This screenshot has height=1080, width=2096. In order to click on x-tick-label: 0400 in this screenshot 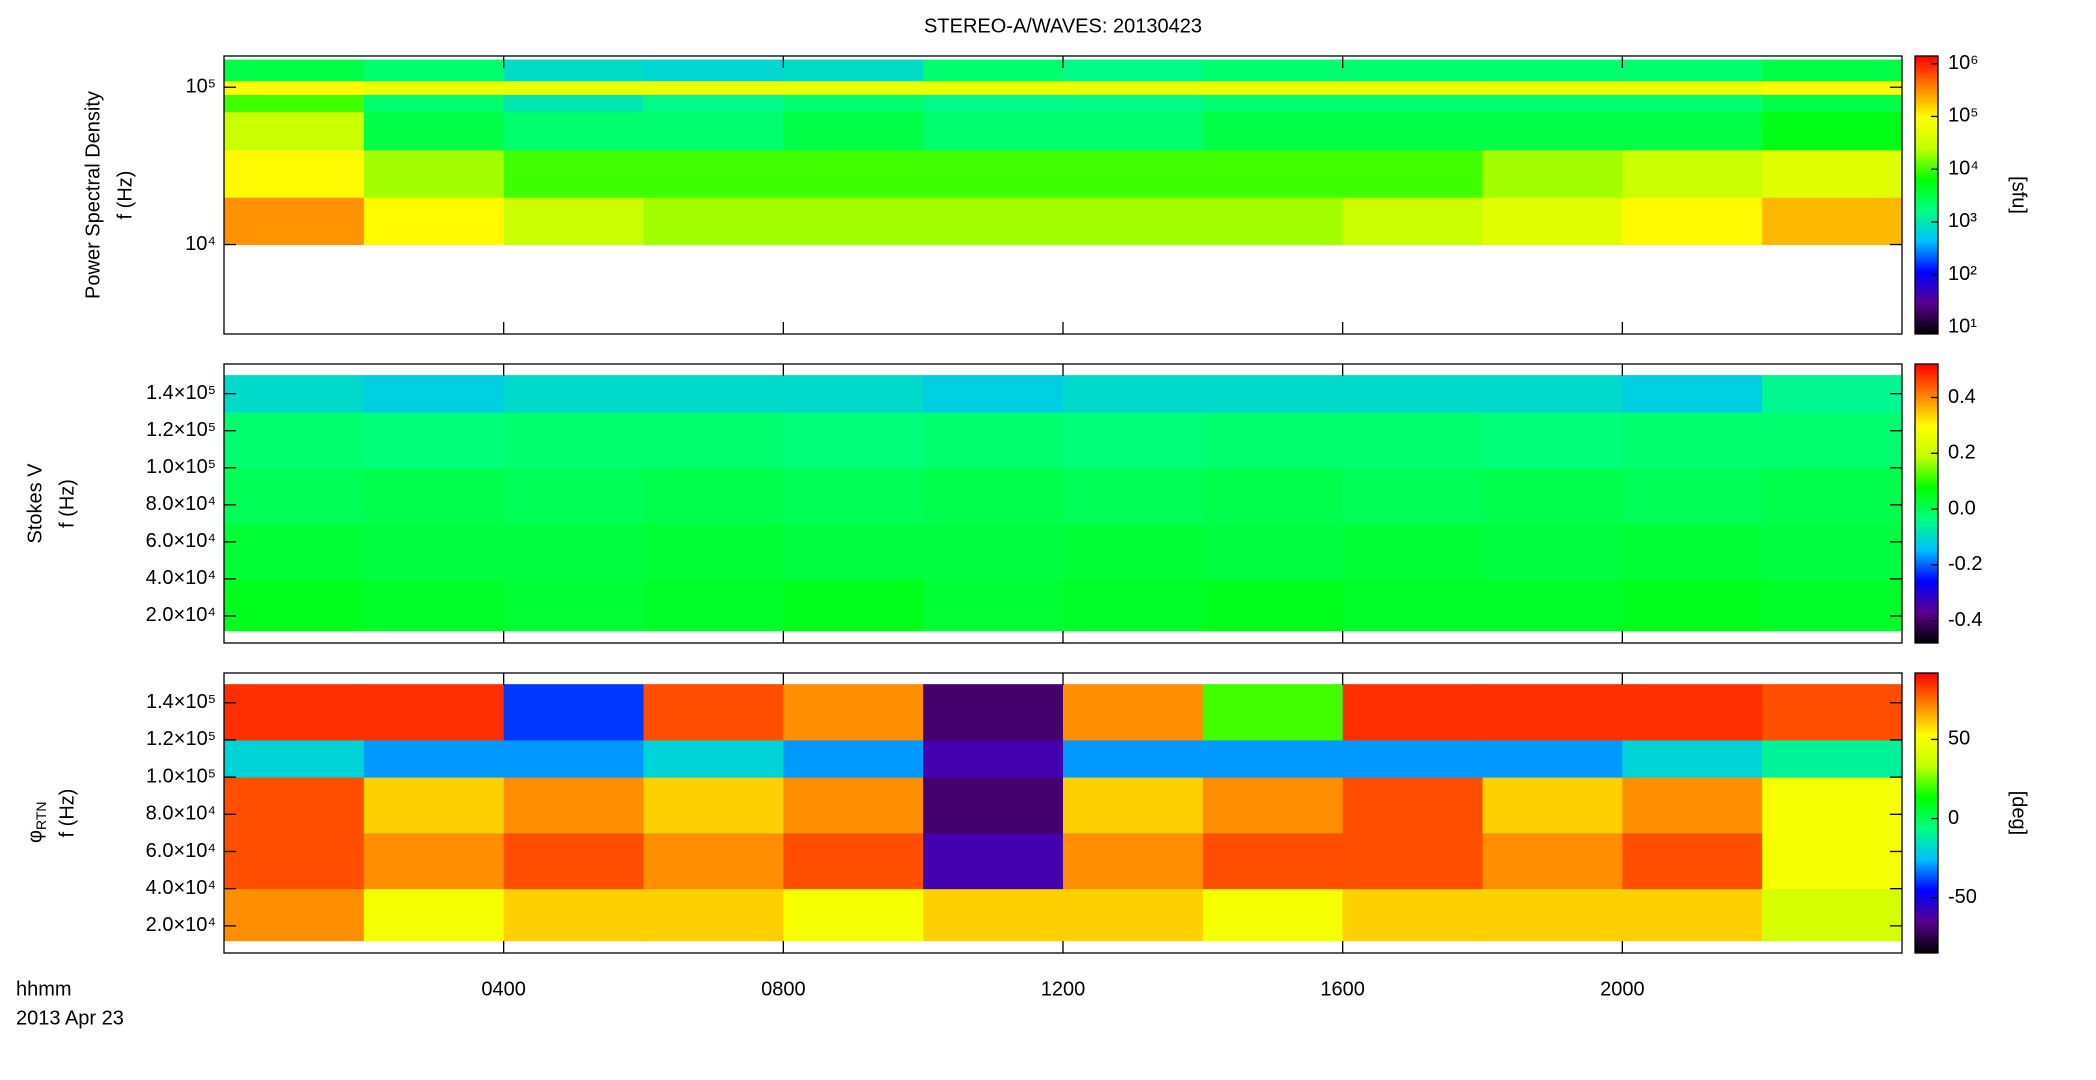, I will do `click(503, 989)`.